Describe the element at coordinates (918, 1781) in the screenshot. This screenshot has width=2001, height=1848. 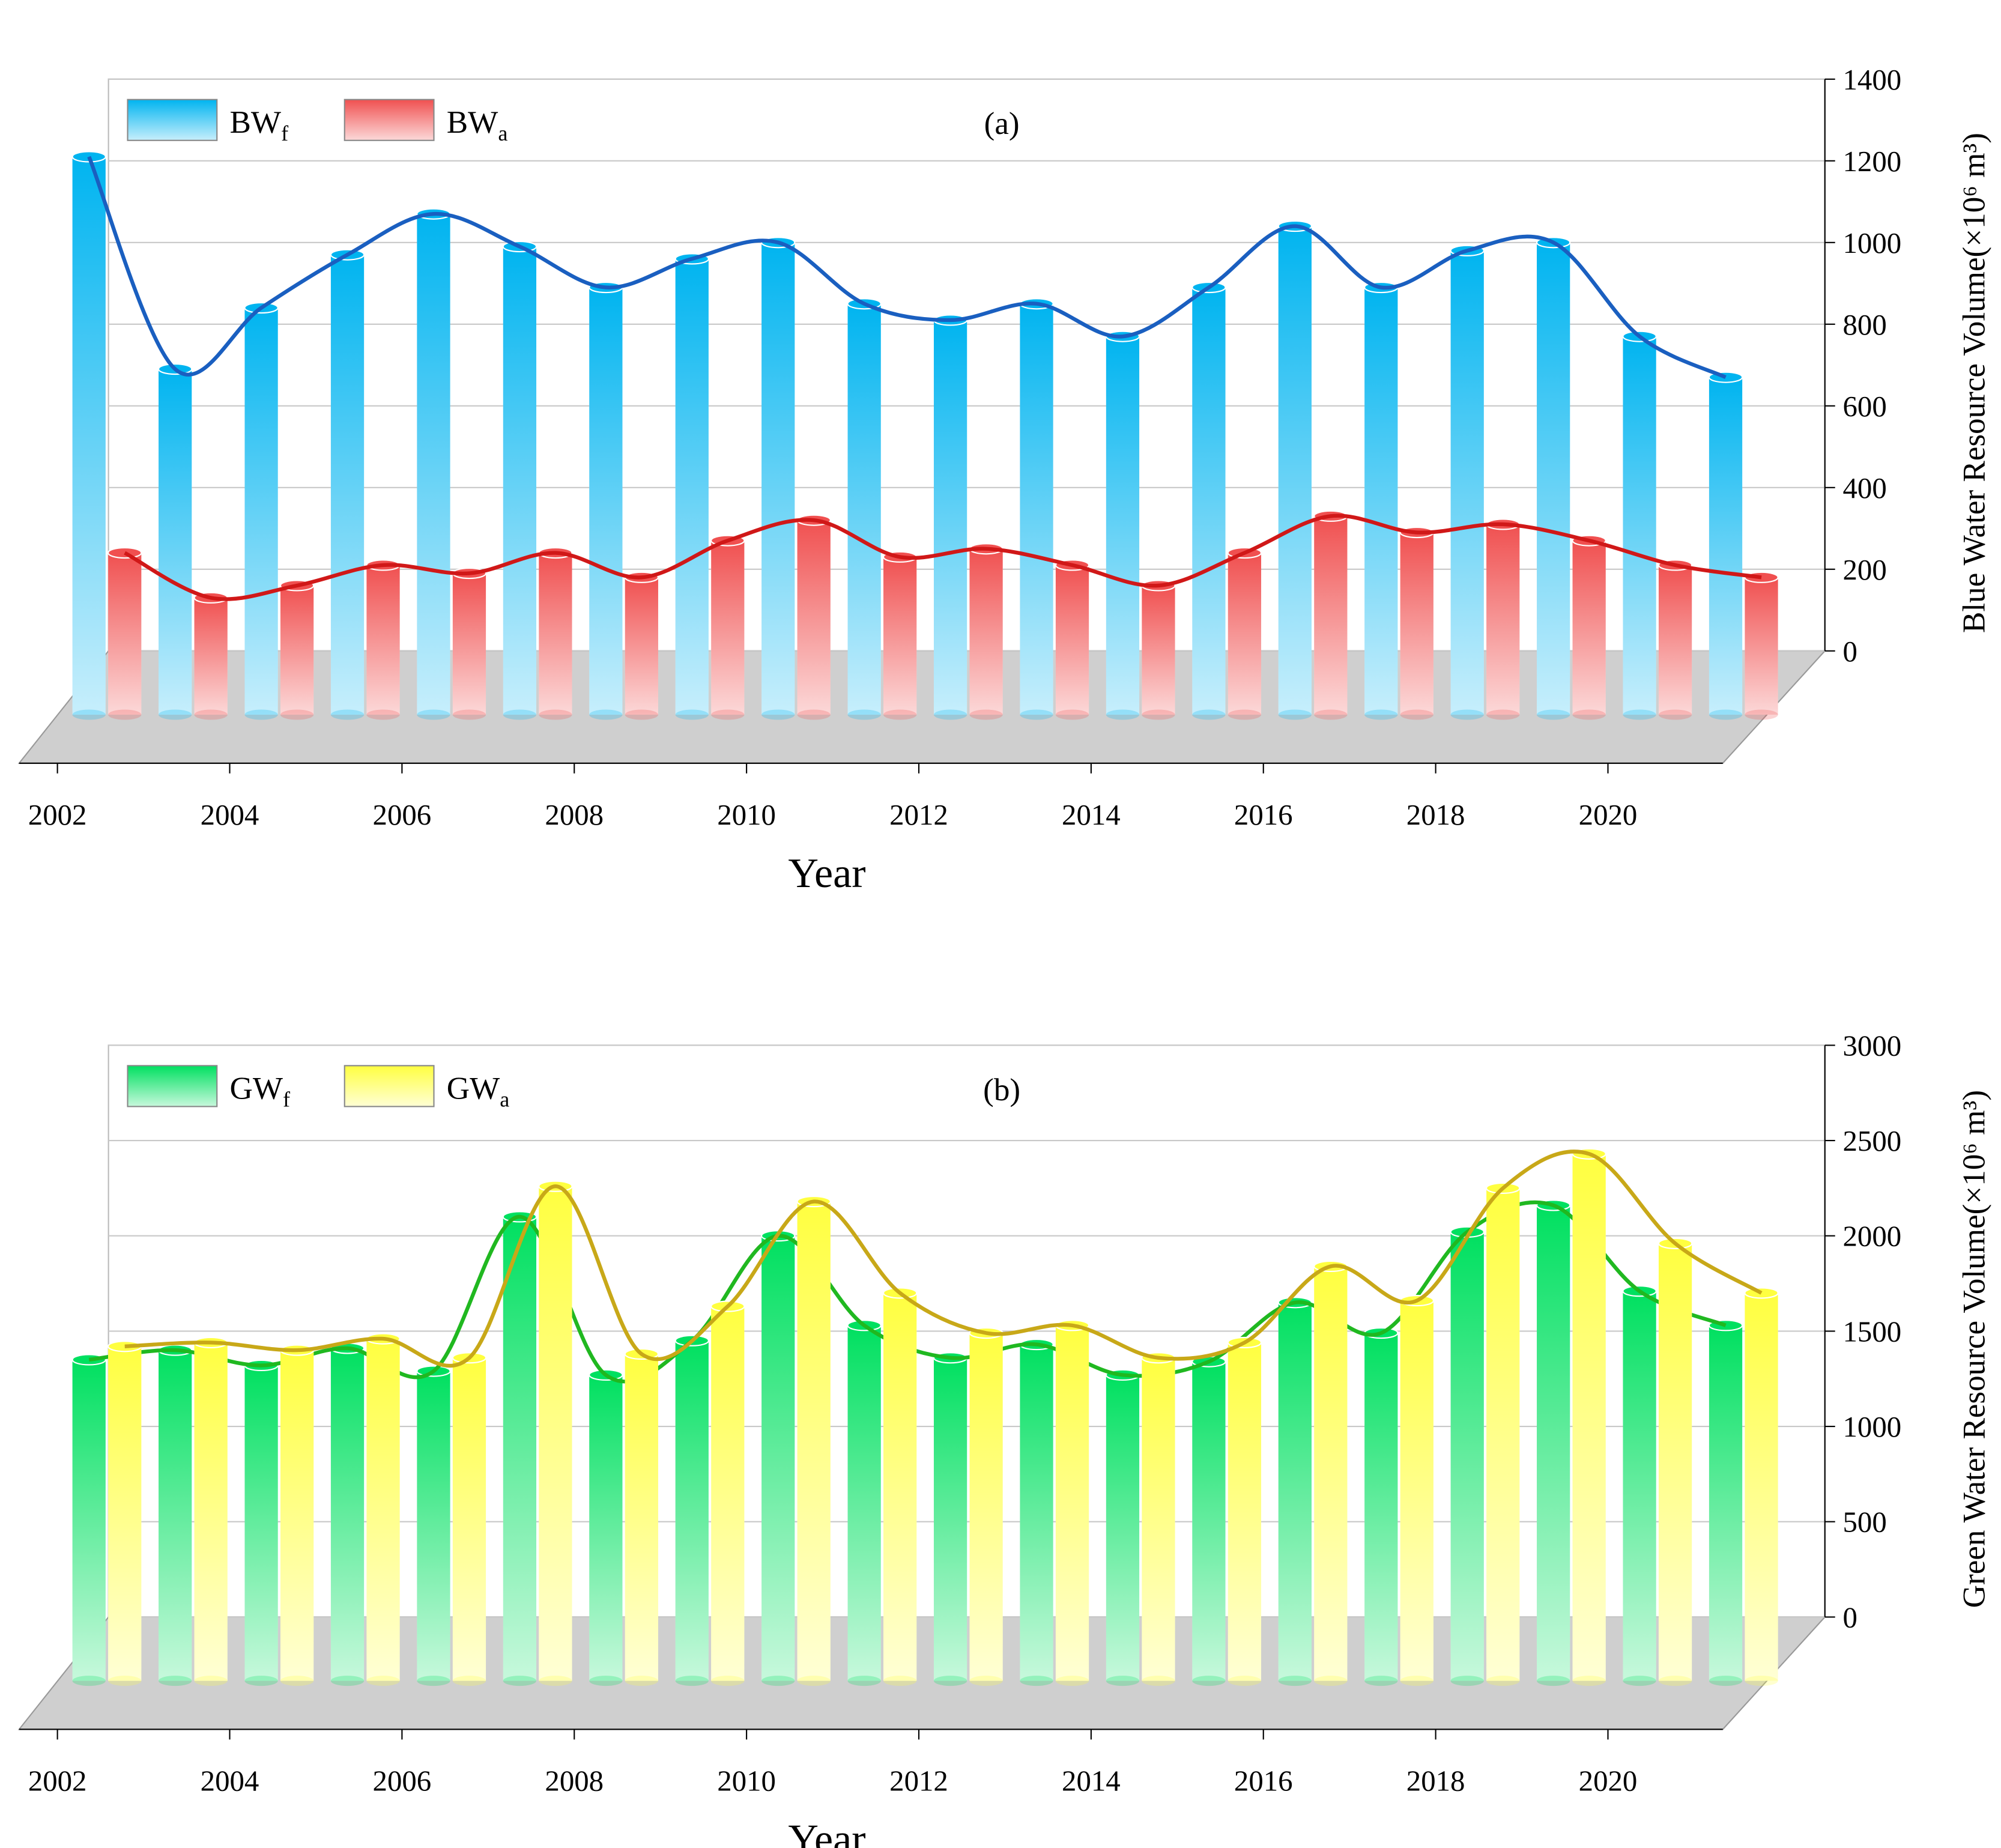
I see `x-tick-label: 2012` at that location.